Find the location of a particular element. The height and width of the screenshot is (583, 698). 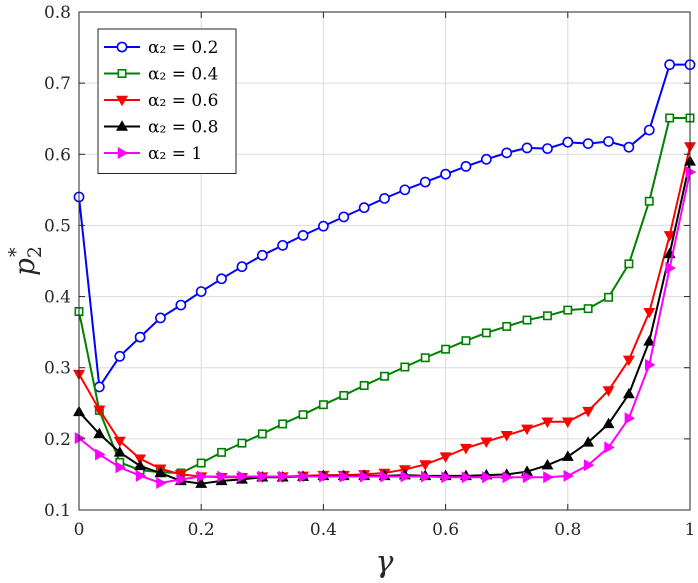

y-tick-label: 0.7 is located at coordinates (57, 84).